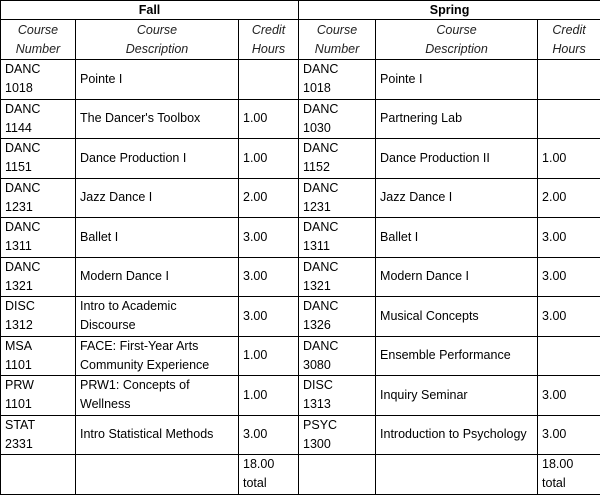  I want to click on course-number: DANC 1030, so click(337, 118).